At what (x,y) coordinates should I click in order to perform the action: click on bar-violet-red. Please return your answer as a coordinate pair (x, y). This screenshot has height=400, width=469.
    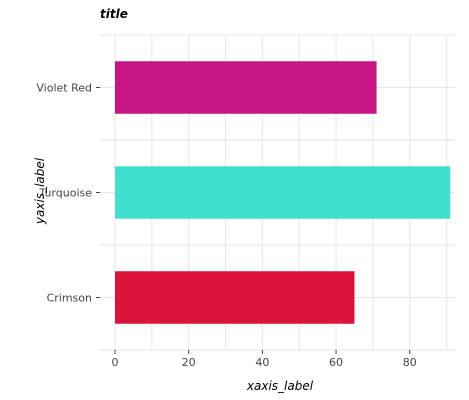
    Looking at the image, I should click on (246, 87).